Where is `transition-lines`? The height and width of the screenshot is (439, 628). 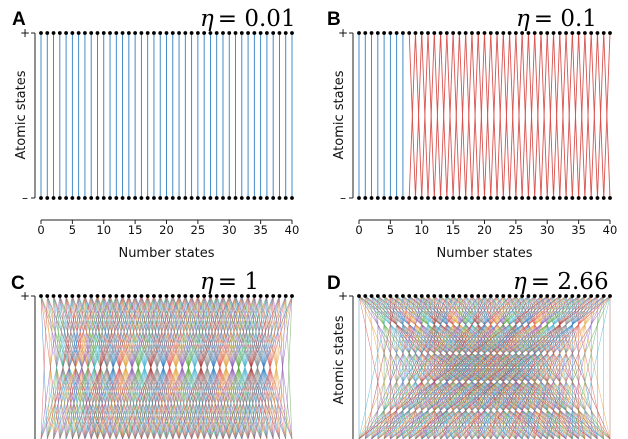
transition-lines is located at coordinates (166, 367).